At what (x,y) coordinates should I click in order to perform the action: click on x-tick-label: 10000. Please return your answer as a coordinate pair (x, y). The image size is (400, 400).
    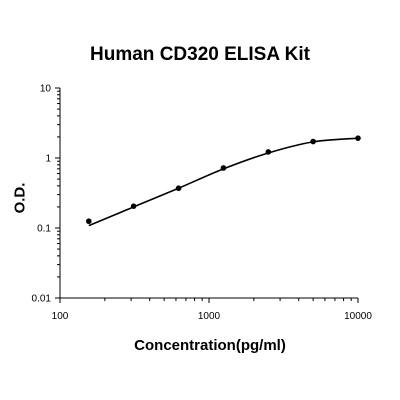
    Looking at the image, I should click on (358, 316).